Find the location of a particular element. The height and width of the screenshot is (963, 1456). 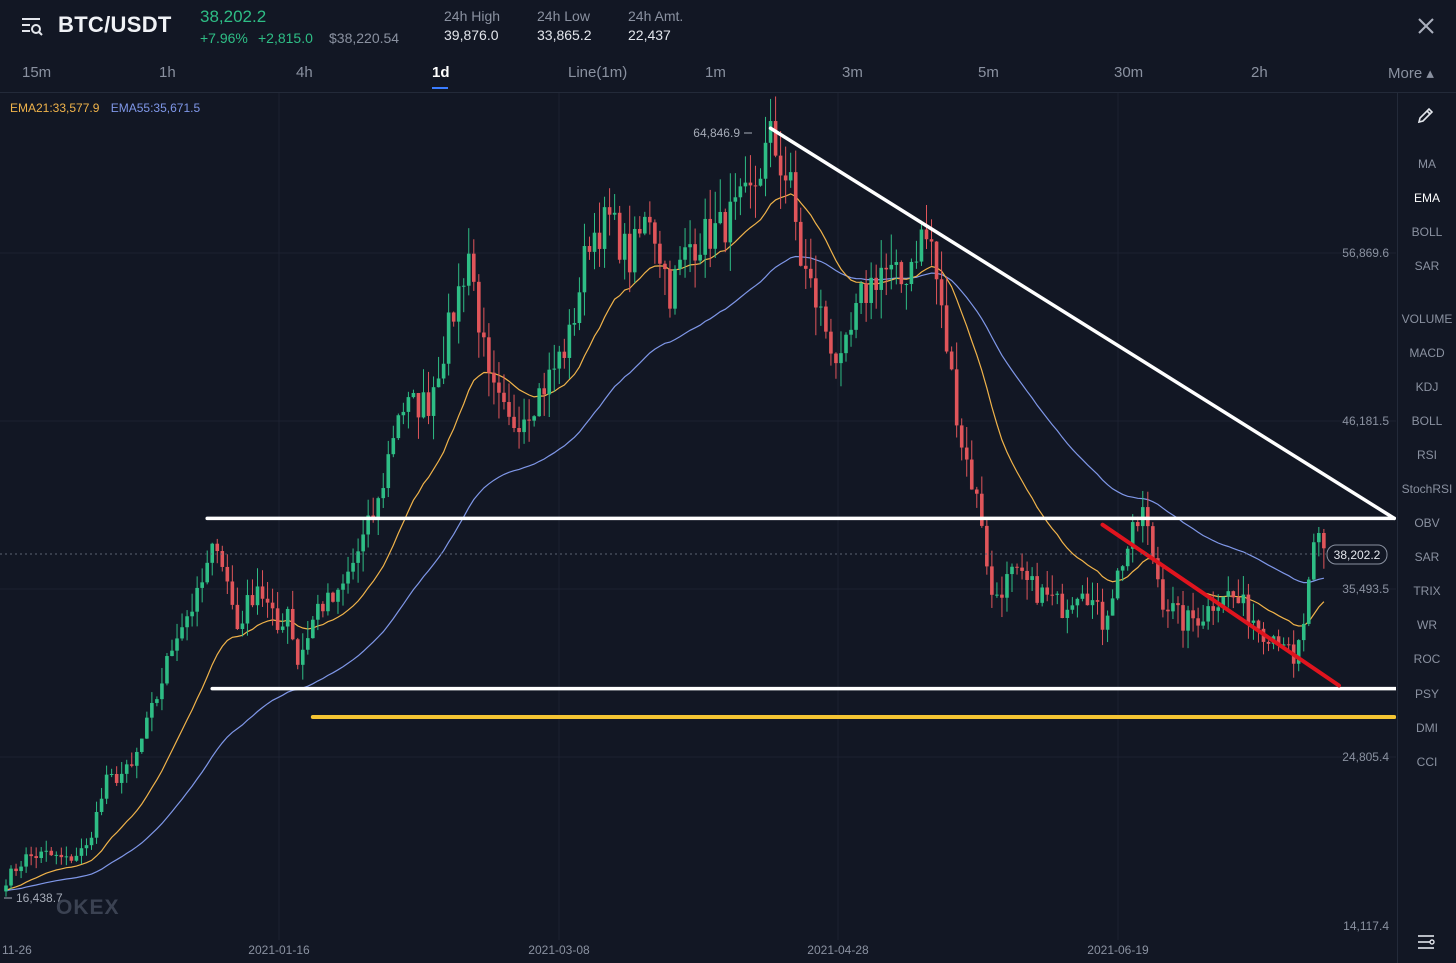

tab-15m: 15m is located at coordinates (37, 72).